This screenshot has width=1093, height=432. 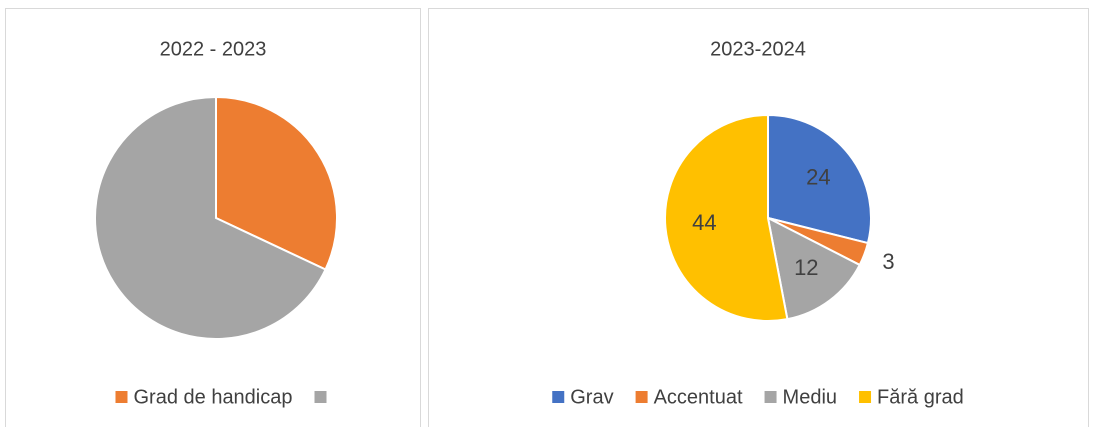 I want to click on chart-title: 2022 - 2023, so click(x=213, y=49).